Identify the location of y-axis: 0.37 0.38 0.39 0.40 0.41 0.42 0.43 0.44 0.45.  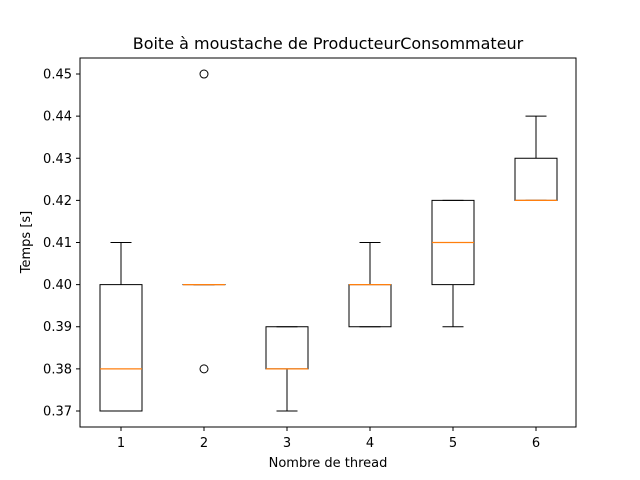
(61, 243).